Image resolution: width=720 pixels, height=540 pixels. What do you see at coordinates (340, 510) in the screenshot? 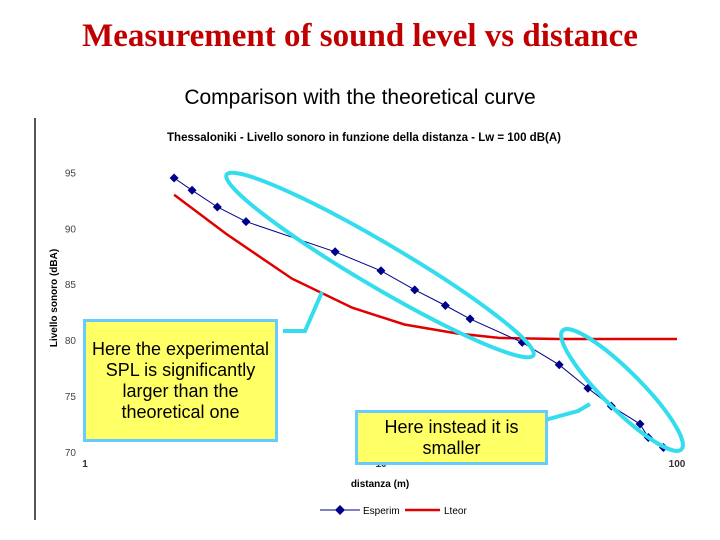
I see `legend-marker-esperim` at bounding box center [340, 510].